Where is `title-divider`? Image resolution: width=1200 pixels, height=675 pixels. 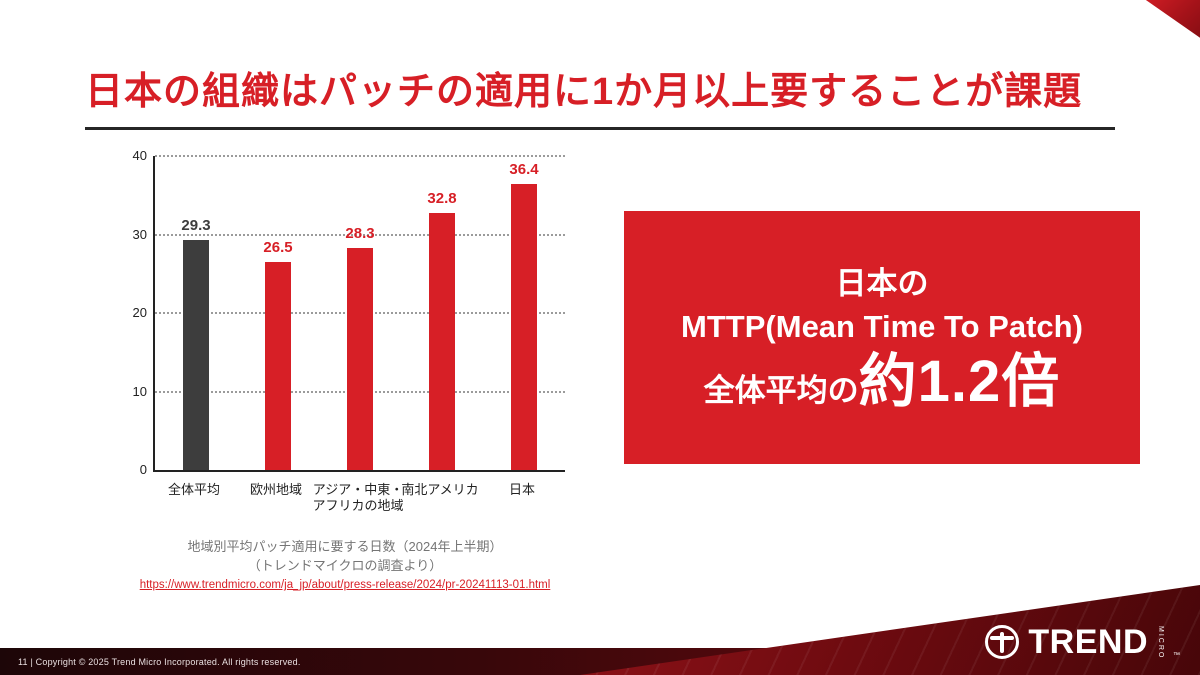 title-divider is located at coordinates (600, 128).